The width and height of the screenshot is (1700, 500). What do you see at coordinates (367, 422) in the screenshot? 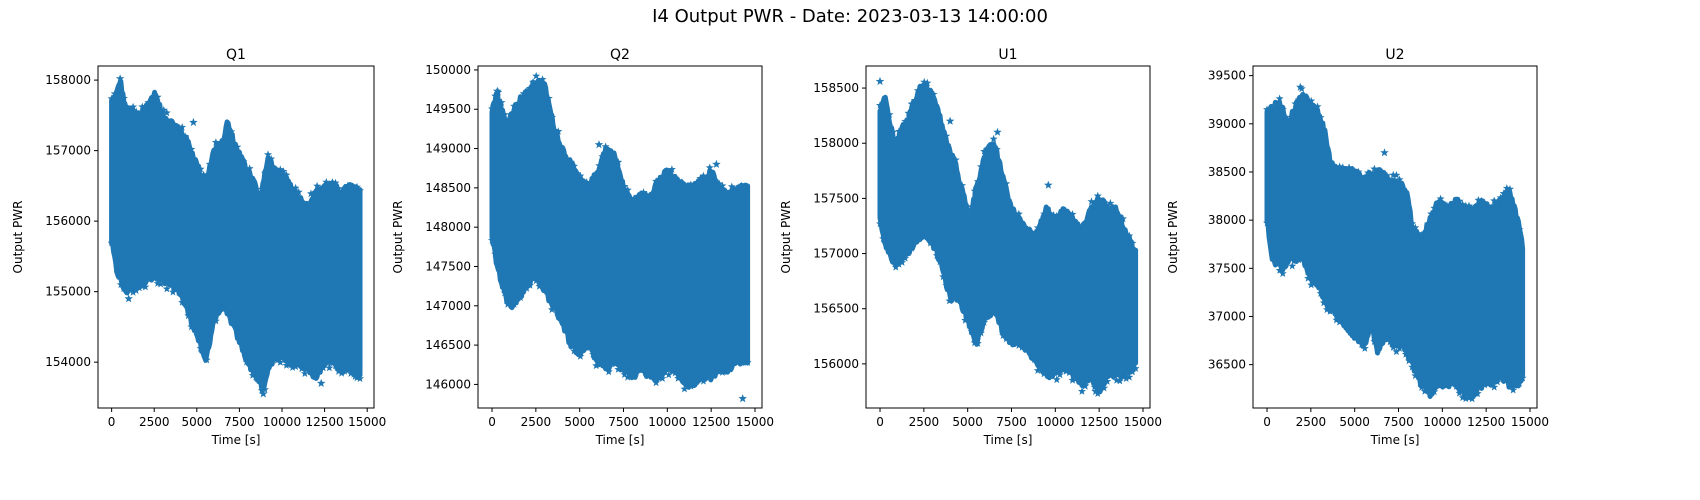
I see `x-tick-label: 15000` at bounding box center [367, 422].